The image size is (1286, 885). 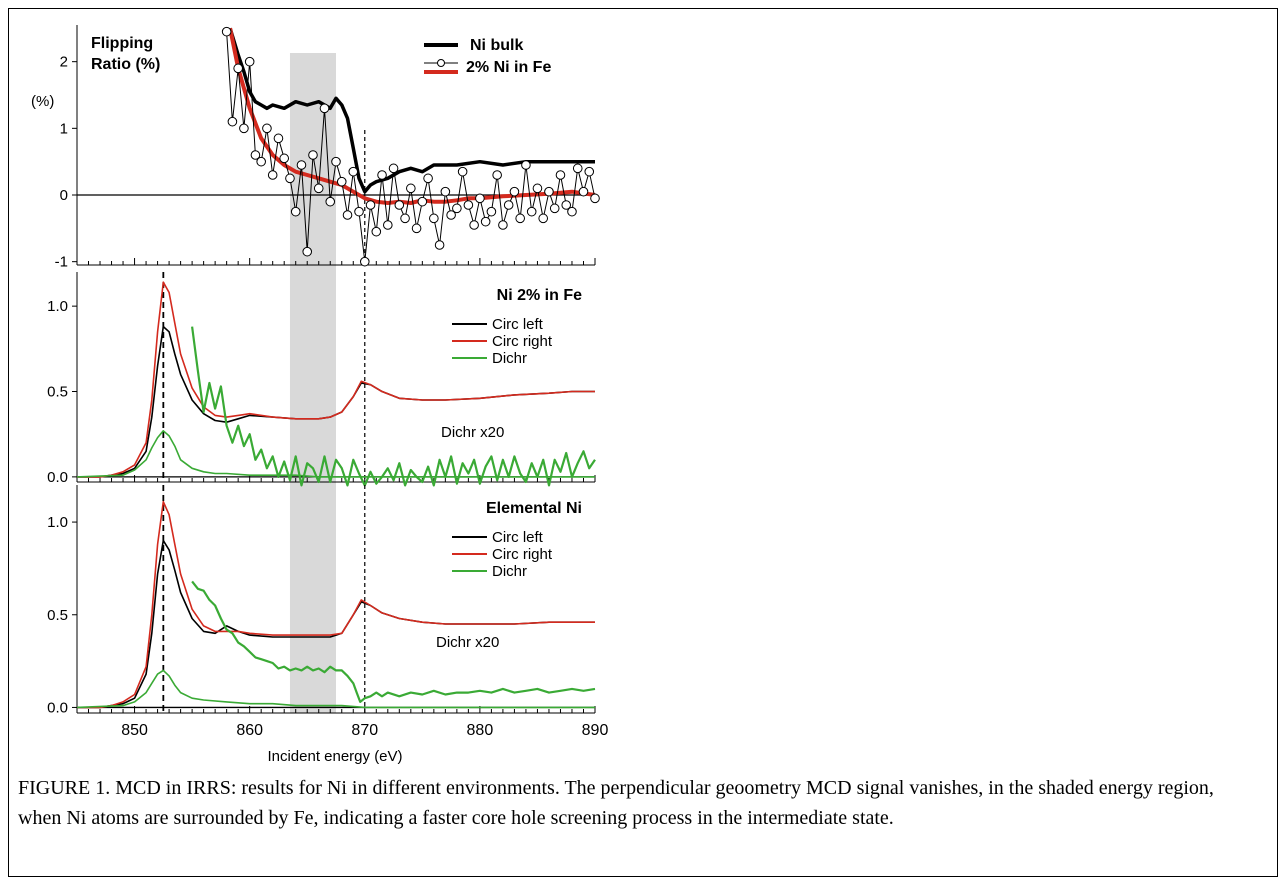 What do you see at coordinates (57, 615) in the screenshot?
I see `bottom-y-tick-label: 0.5` at bounding box center [57, 615].